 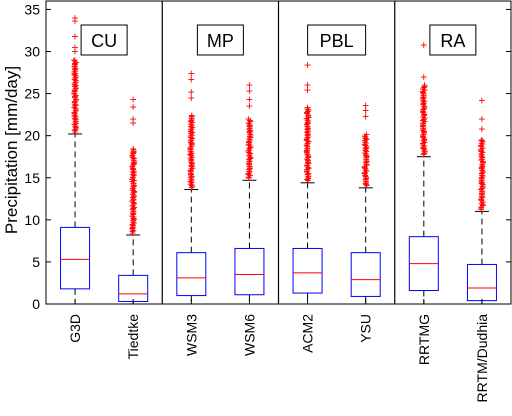 What do you see at coordinates (32, 220) in the screenshot?
I see `y-tick-label-10: 10` at bounding box center [32, 220].